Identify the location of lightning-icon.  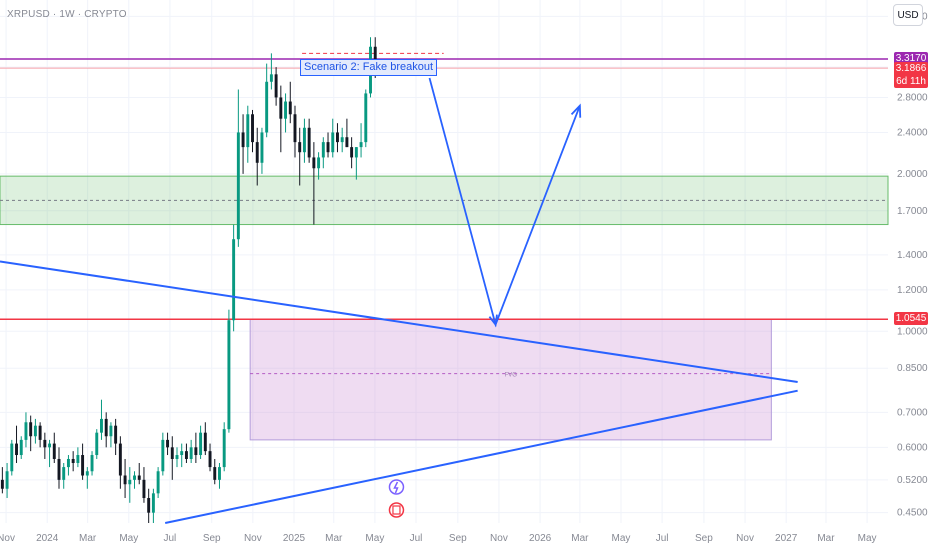
(396, 487).